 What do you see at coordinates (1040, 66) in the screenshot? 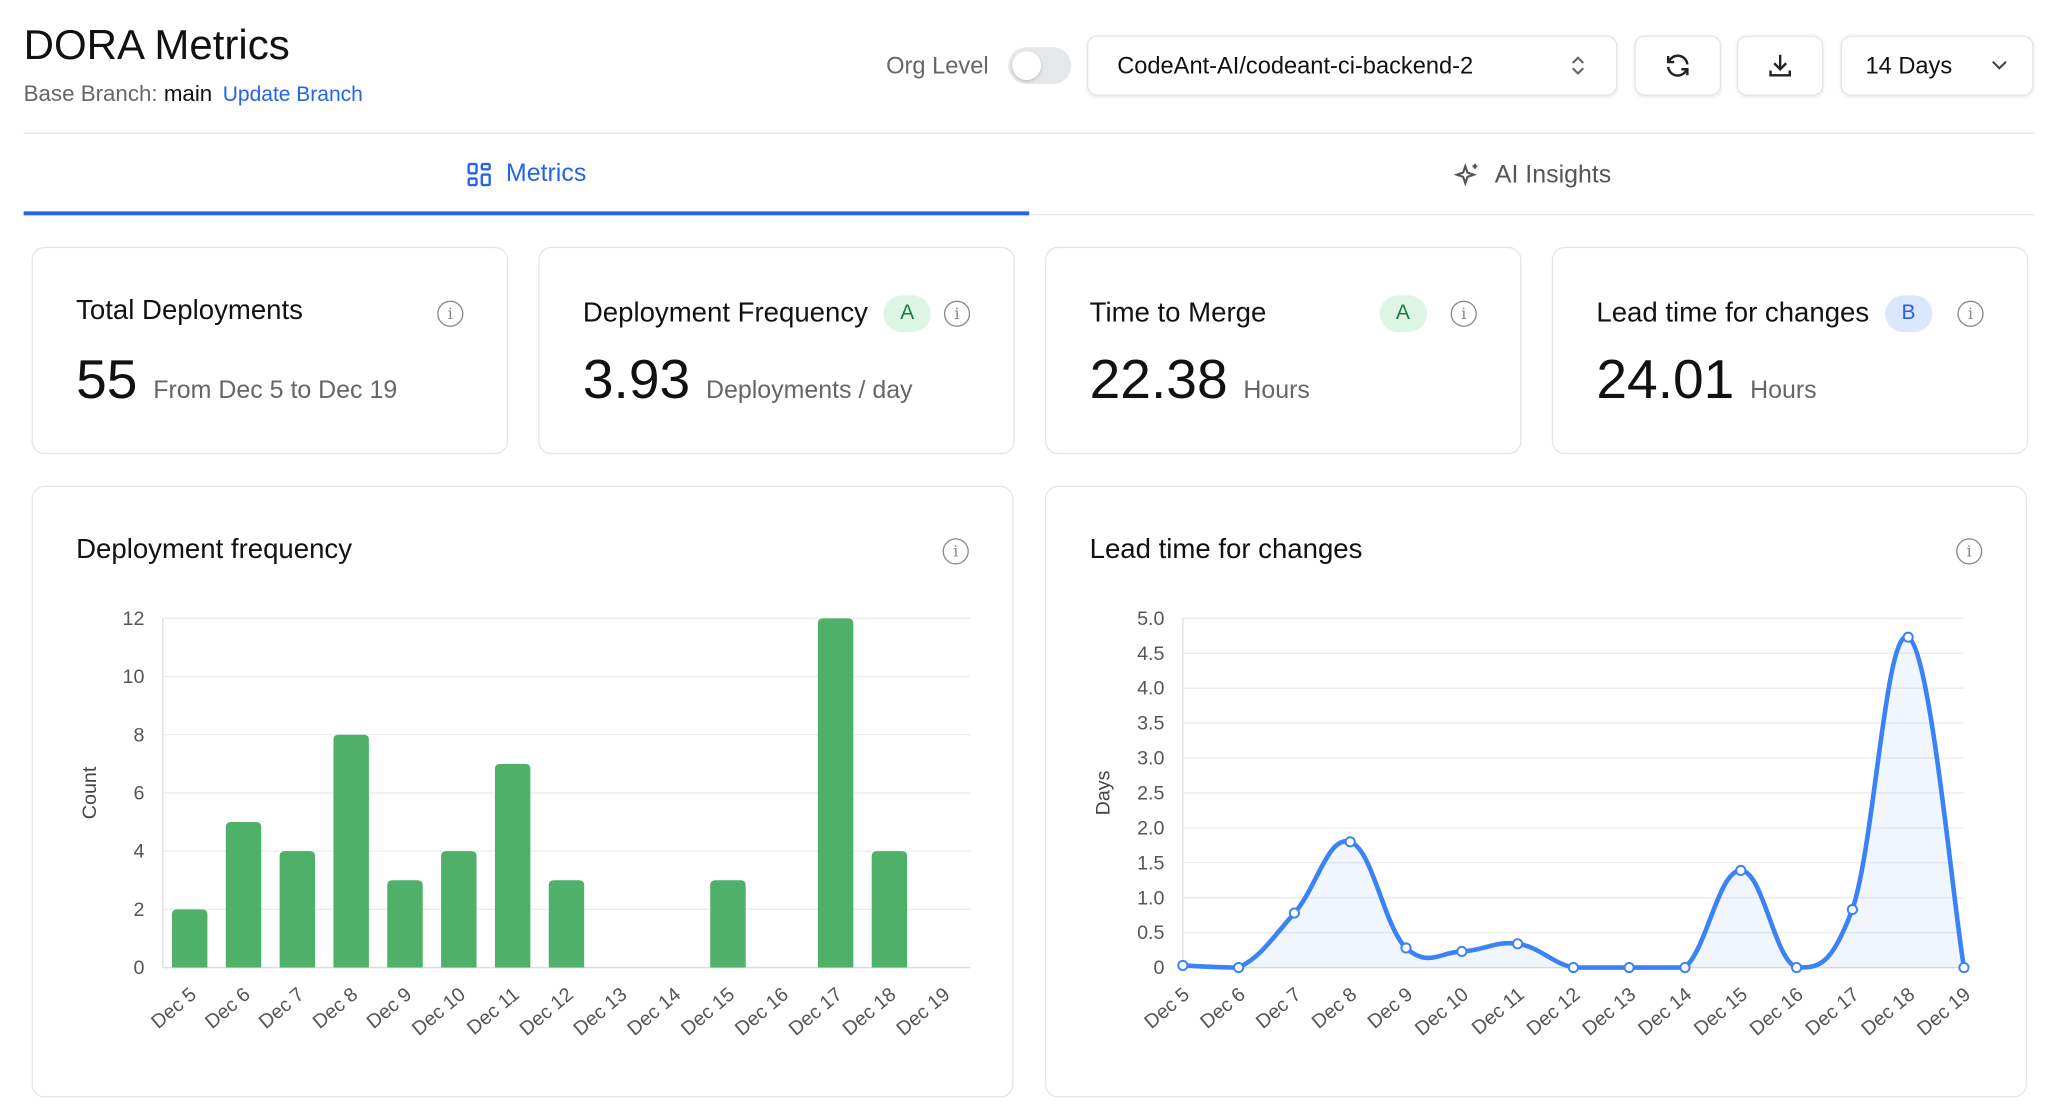
I see `org-level-toggle` at bounding box center [1040, 66].